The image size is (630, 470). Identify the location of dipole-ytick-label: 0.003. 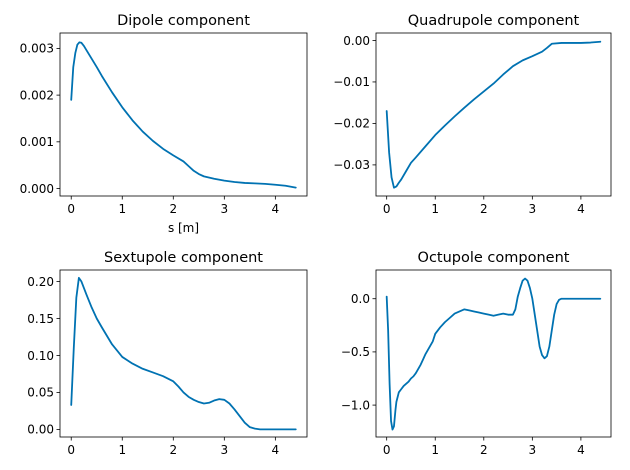
(37, 49).